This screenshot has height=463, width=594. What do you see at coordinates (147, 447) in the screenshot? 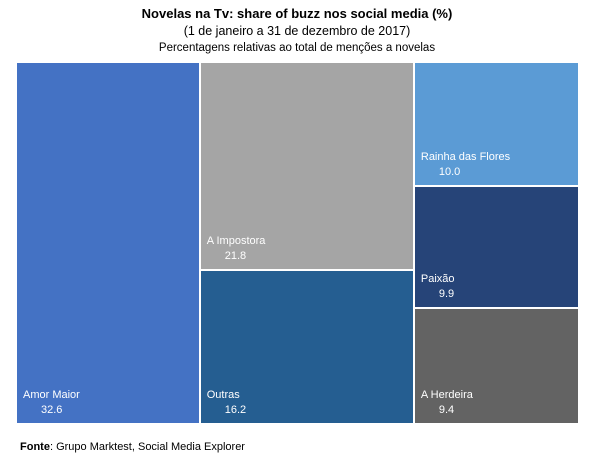
I see `source-text: : Grupo Marktest, Social Media Explorer` at bounding box center [147, 447].